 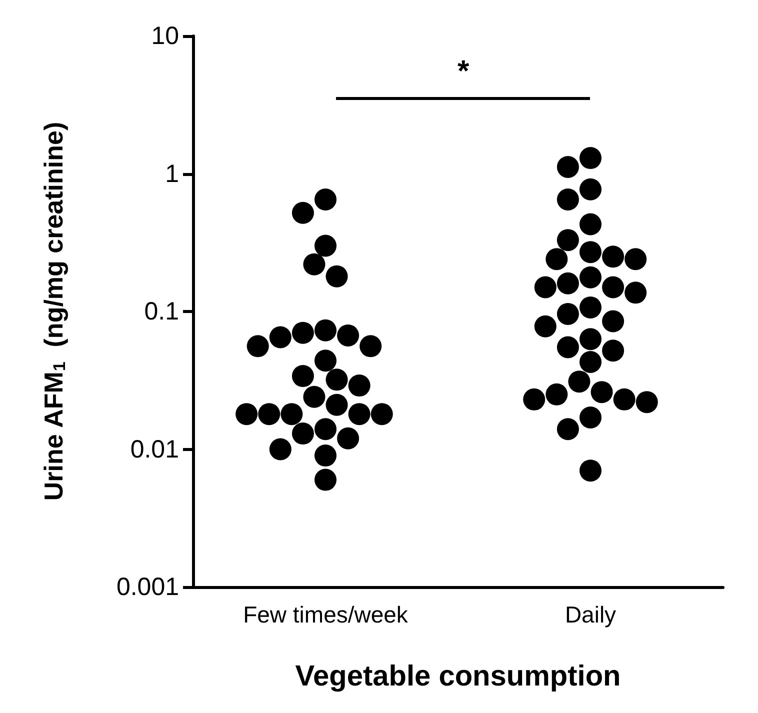 What do you see at coordinates (161, 312) in the screenshot?
I see `y-tick-label: 0.1` at bounding box center [161, 312].